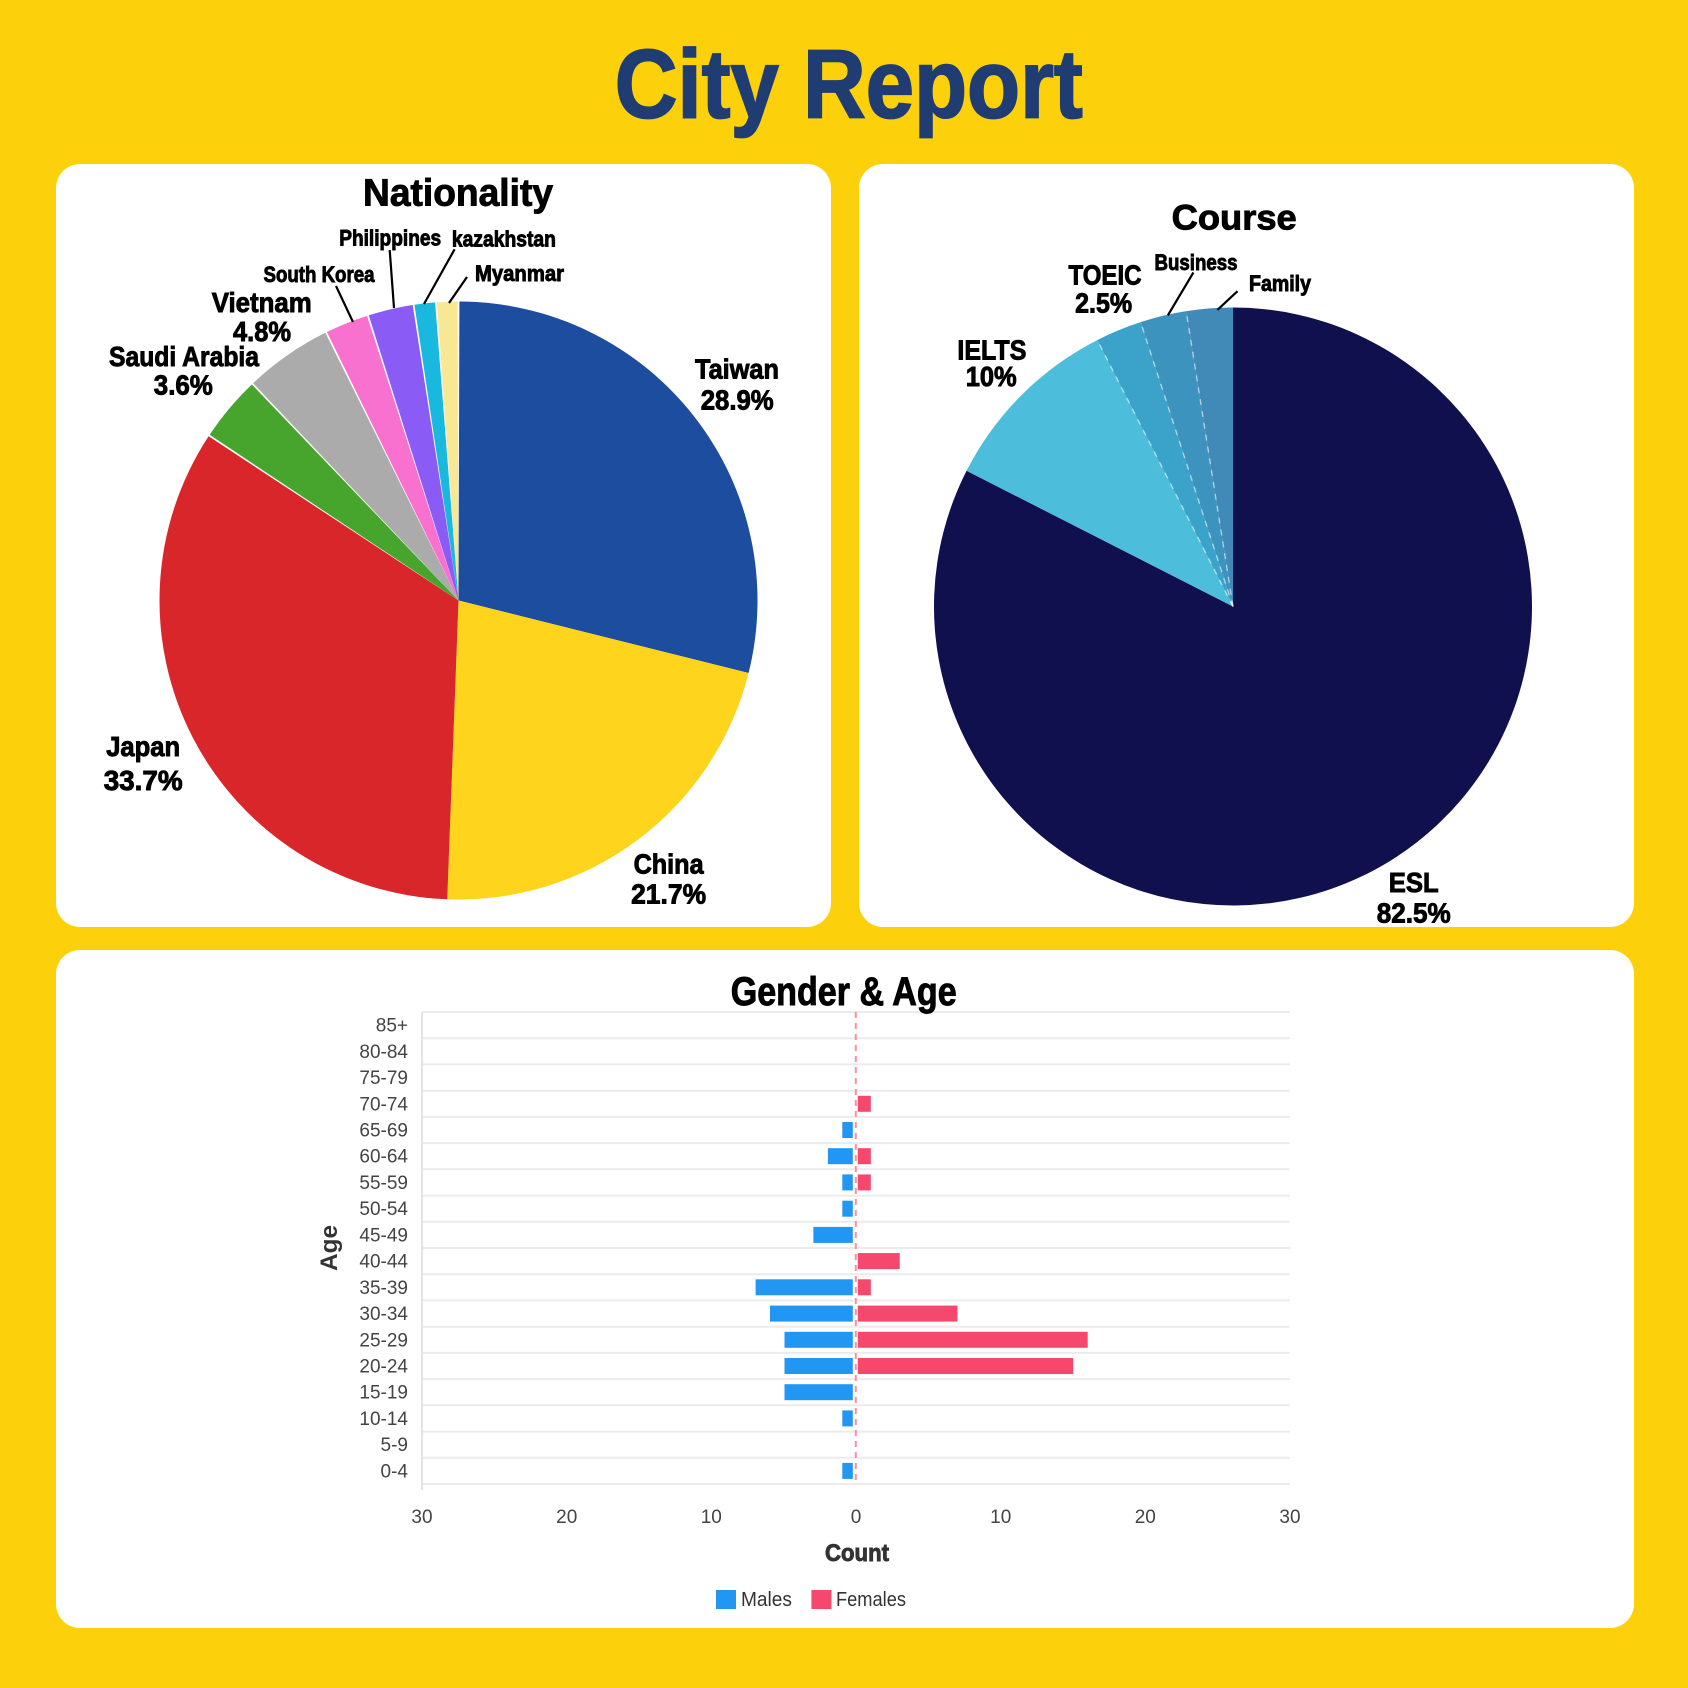  What do you see at coordinates (383, 1288) in the screenshot?
I see `svg-text: 35-39` at bounding box center [383, 1288].